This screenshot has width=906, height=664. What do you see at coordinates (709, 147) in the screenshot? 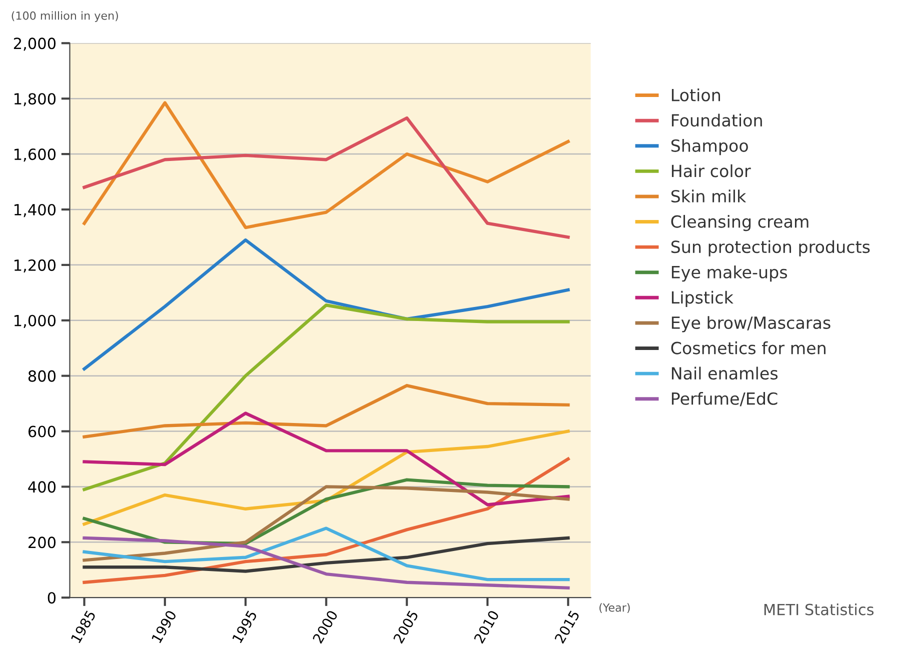
I see `legend-label: Shampoo` at bounding box center [709, 147].